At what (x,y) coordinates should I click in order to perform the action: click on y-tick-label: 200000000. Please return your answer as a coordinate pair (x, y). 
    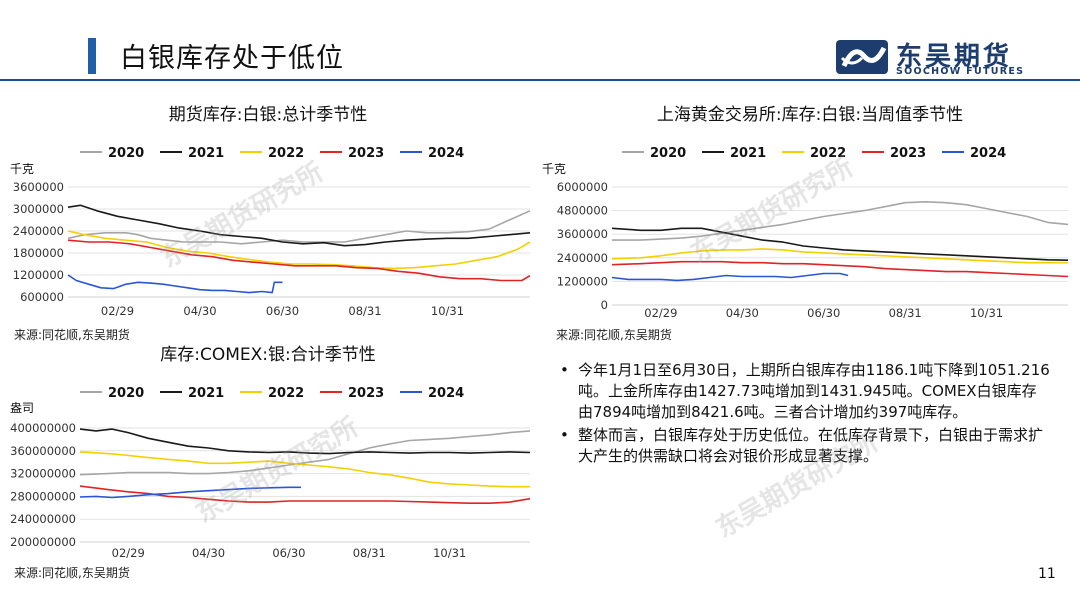
    Looking at the image, I should click on (43, 542).